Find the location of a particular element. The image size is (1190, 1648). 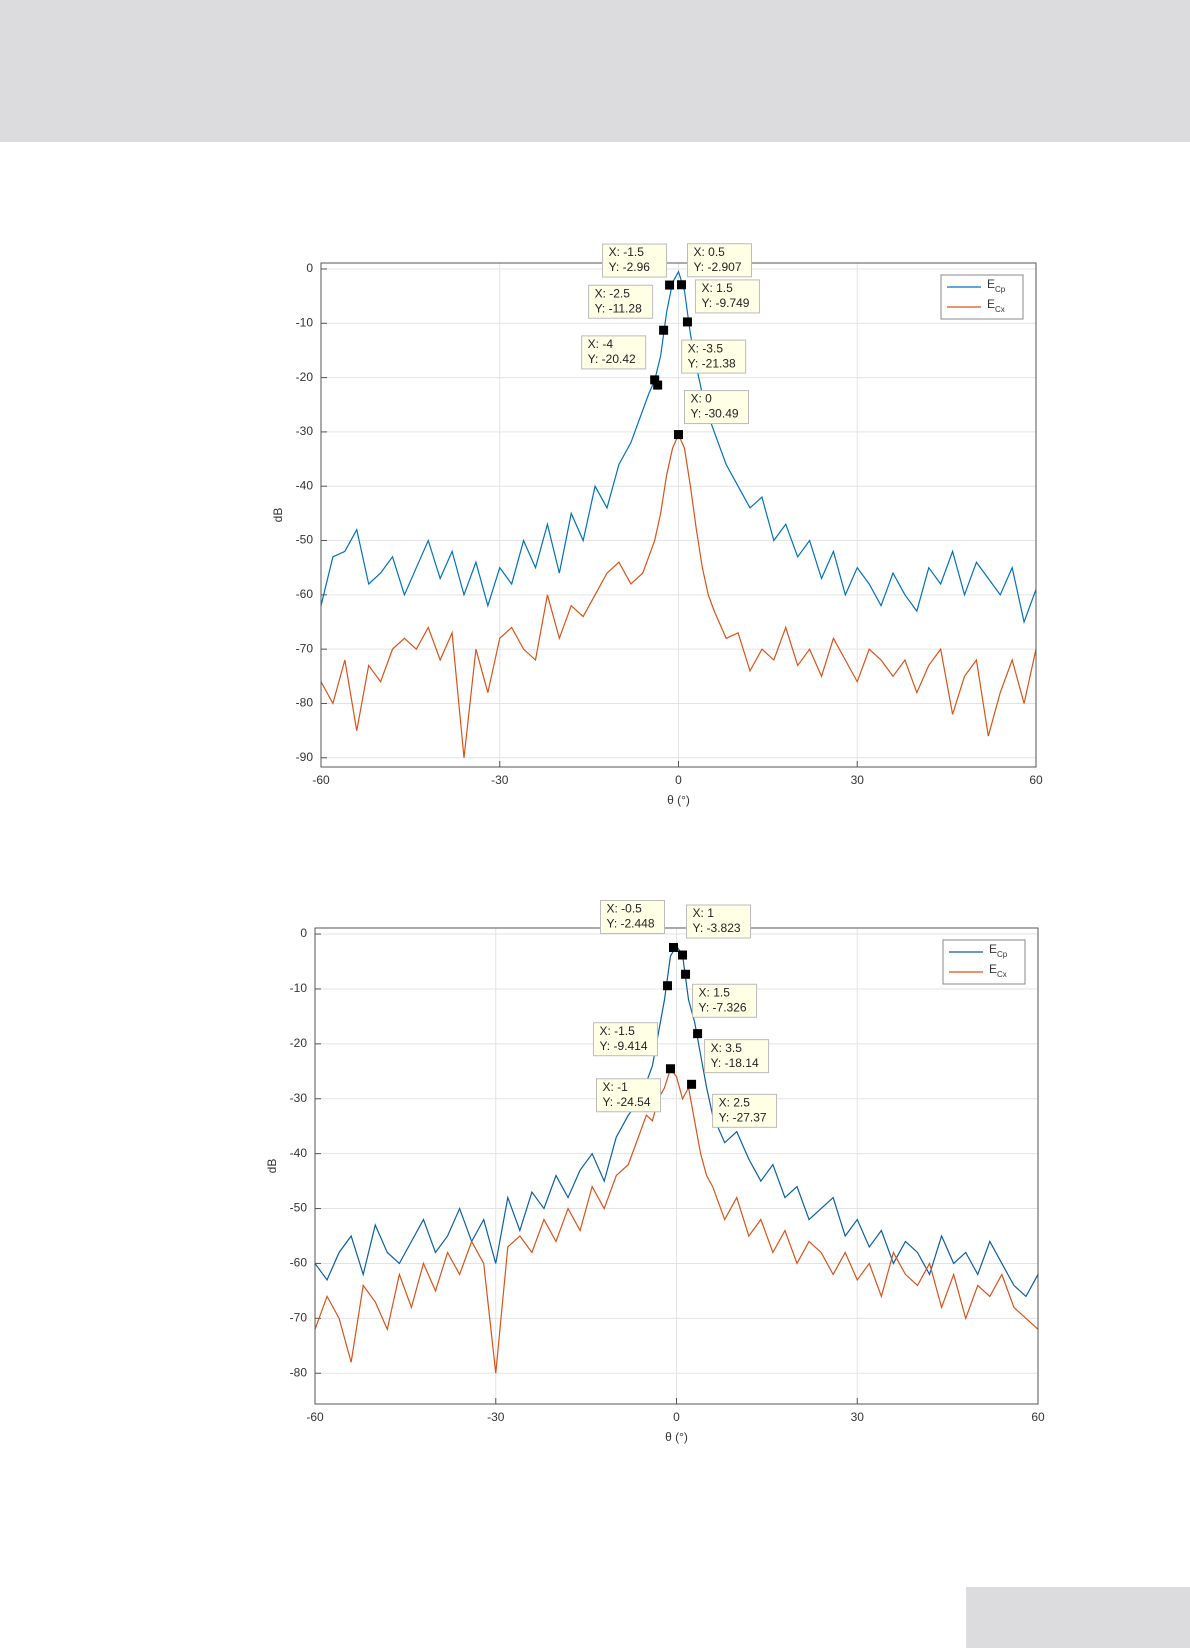

data-tip-text: X: 0 is located at coordinates (702, 399).